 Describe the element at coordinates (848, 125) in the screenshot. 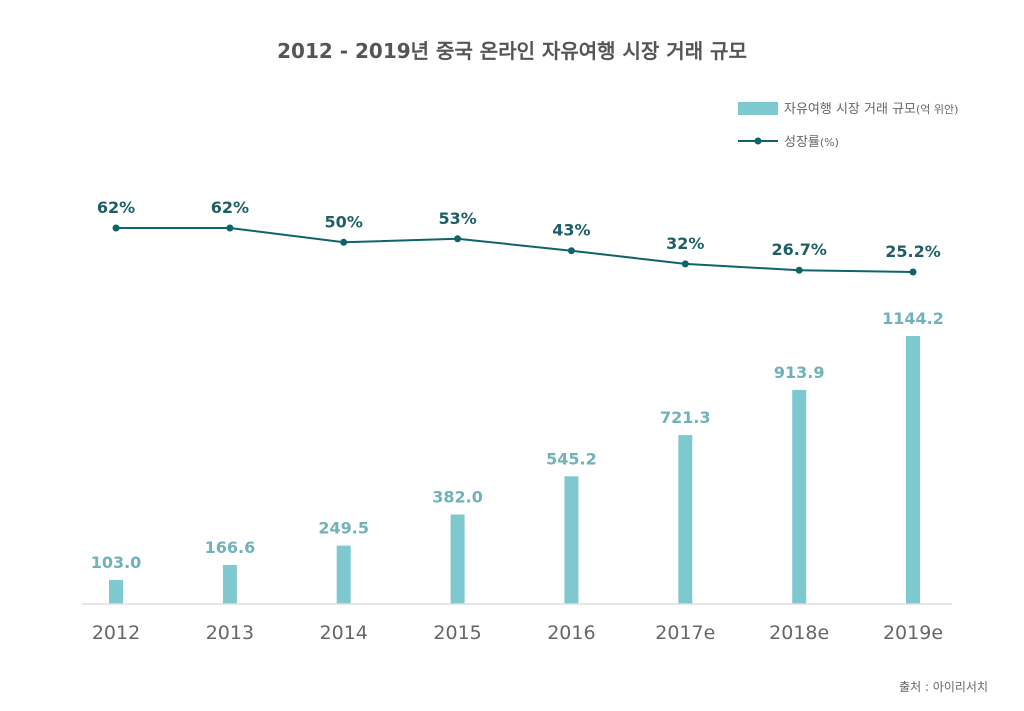

I see `legend: 자유여행 시장 거래 규모(억 위안) 성장률(%)` at that location.